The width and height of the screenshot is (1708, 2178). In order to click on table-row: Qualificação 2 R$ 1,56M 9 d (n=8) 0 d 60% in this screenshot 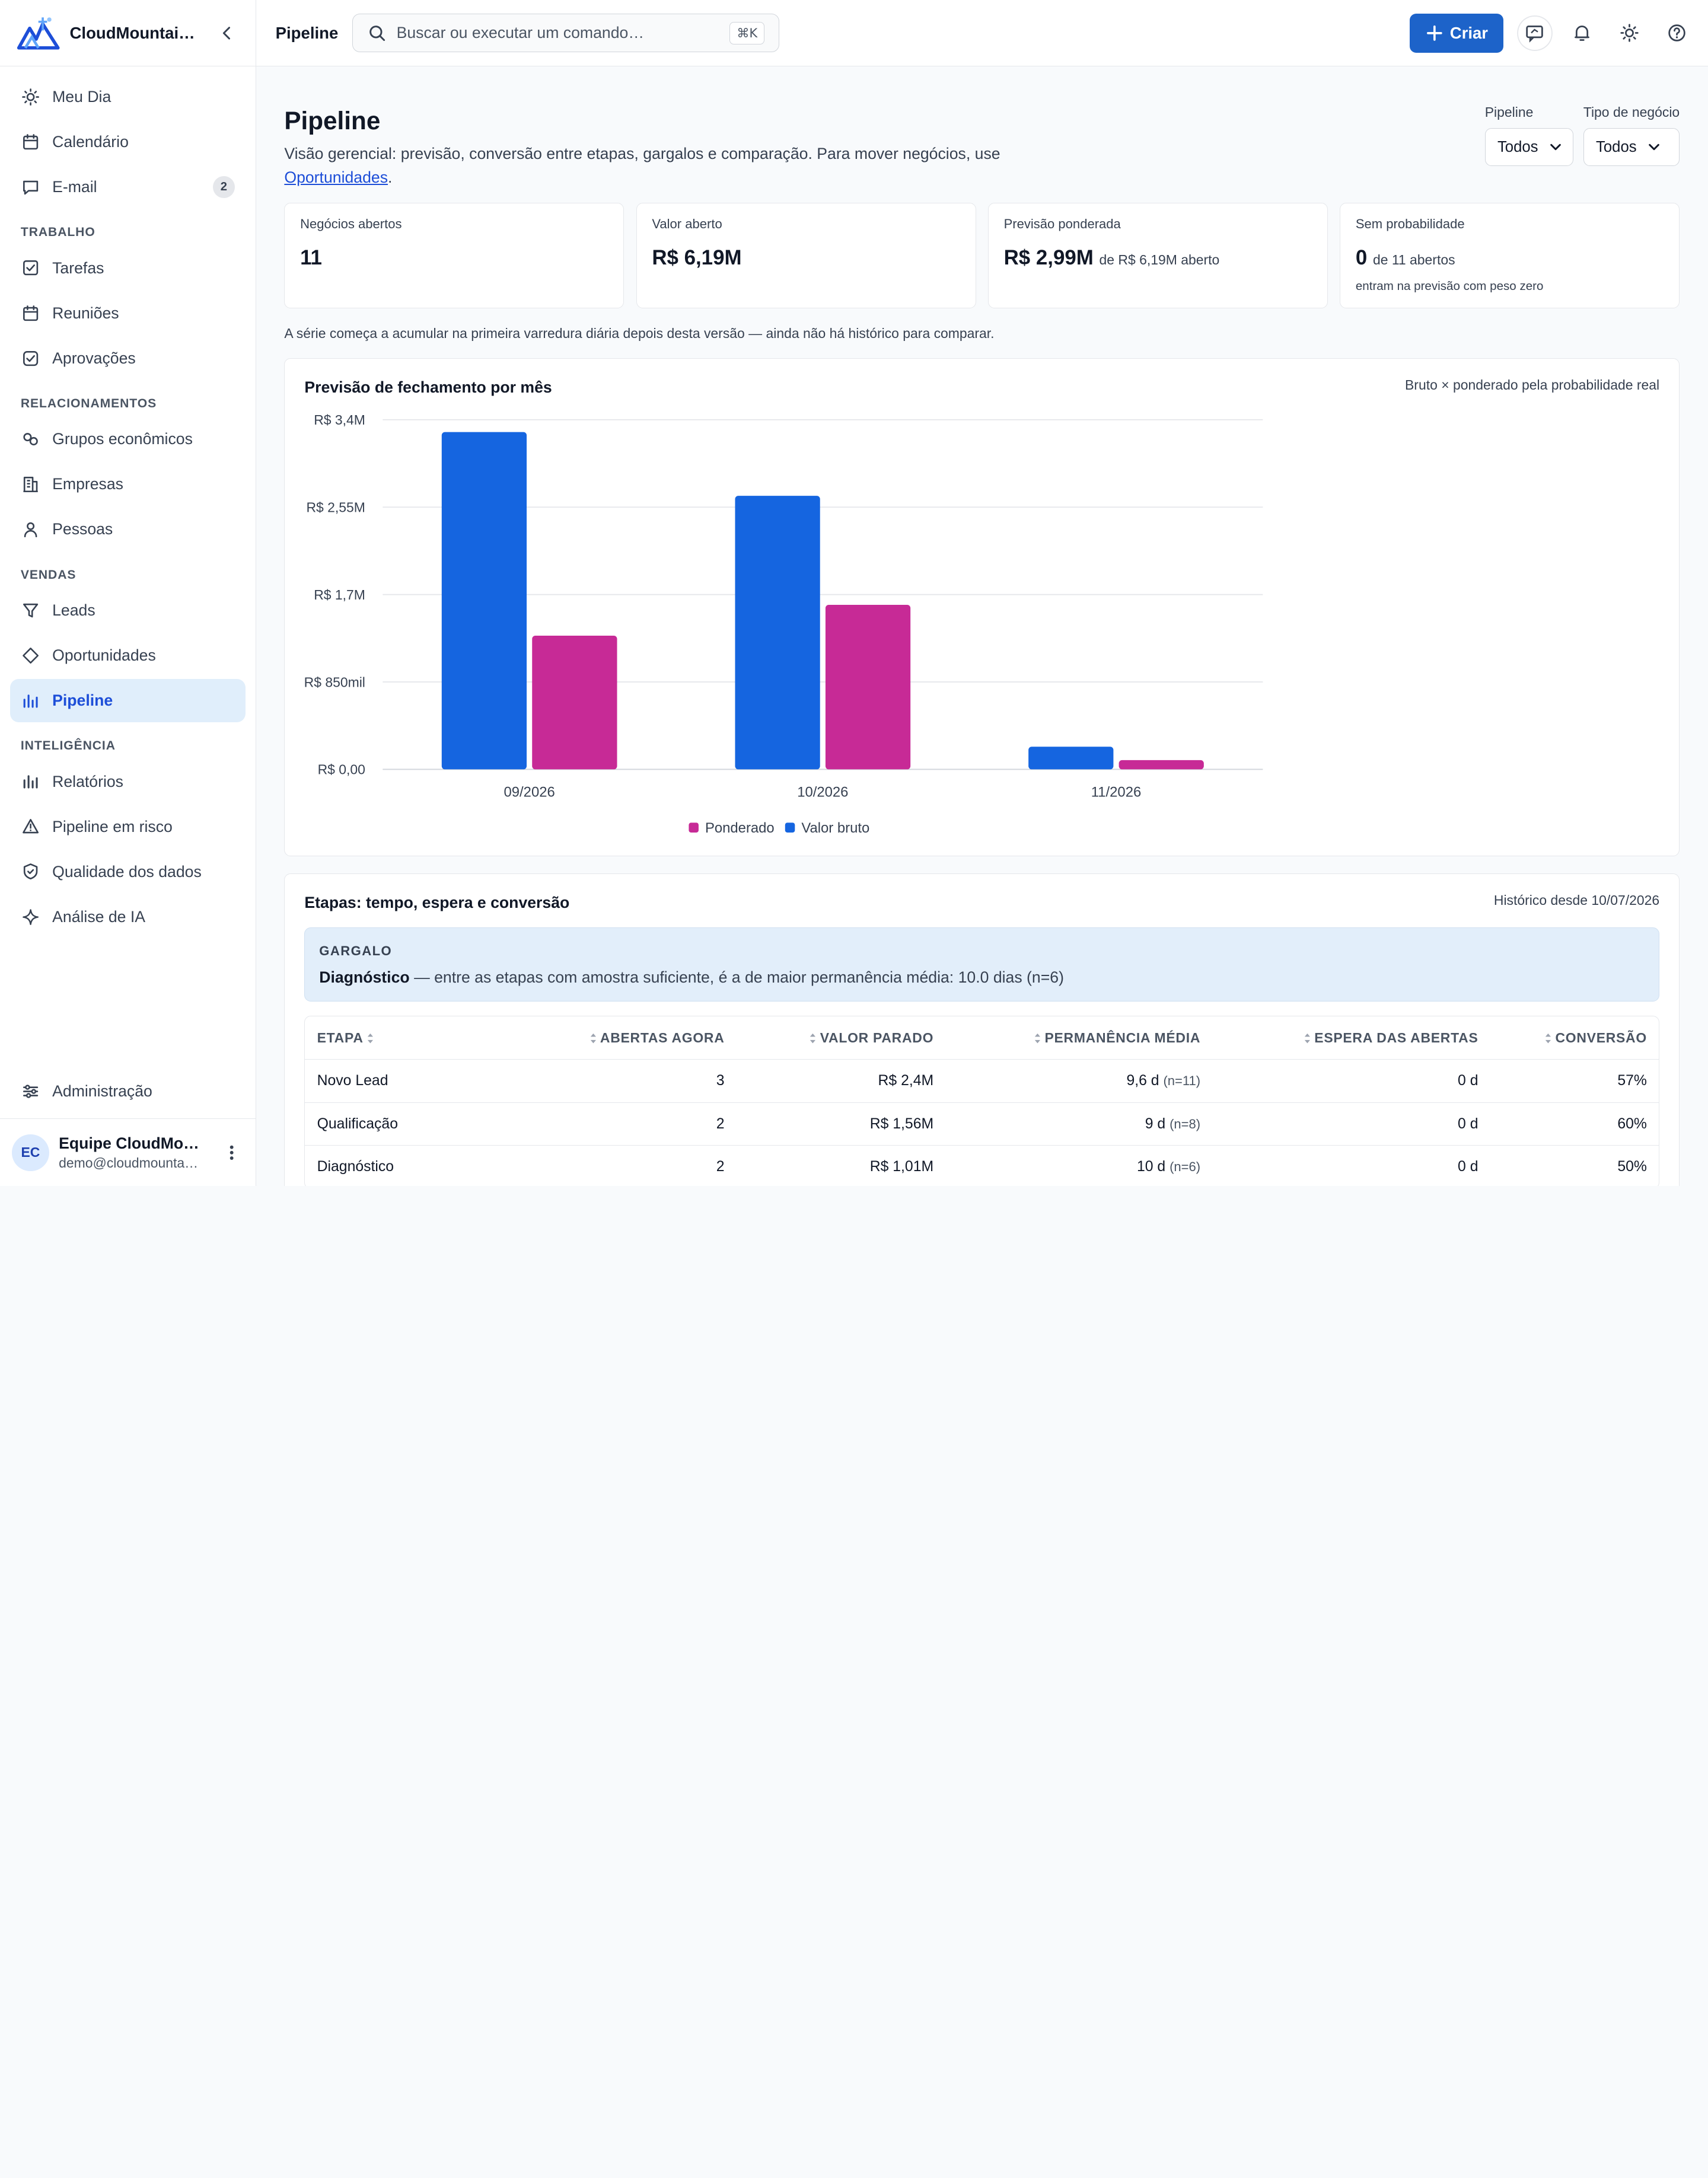, I will do `click(982, 1124)`.